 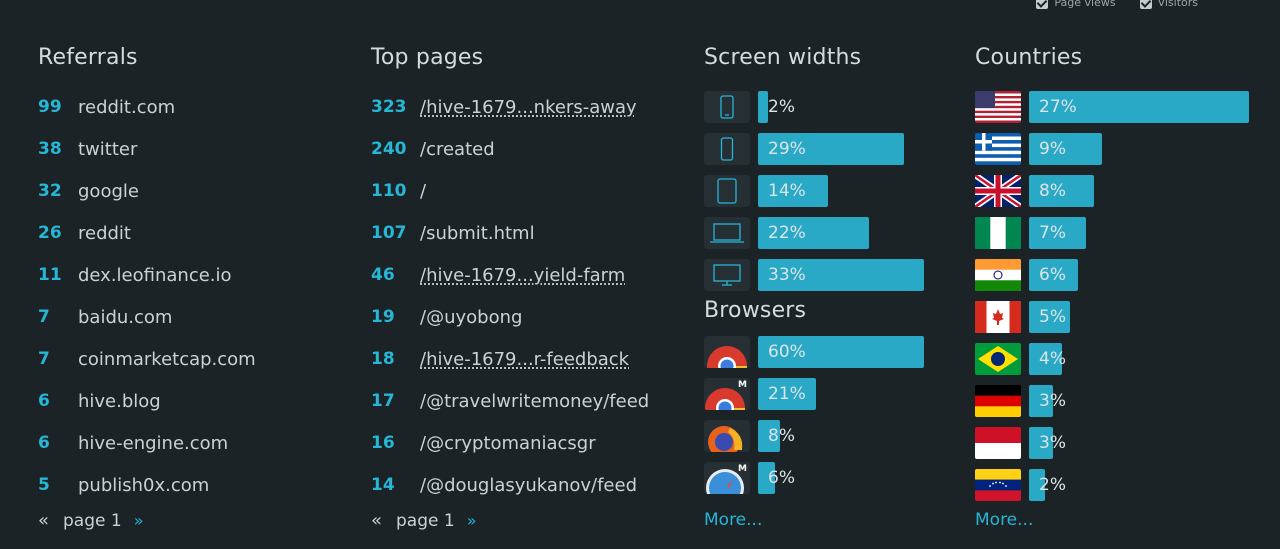 What do you see at coordinates (144, 485) in the screenshot?
I see `referral-label: publish0x.com` at bounding box center [144, 485].